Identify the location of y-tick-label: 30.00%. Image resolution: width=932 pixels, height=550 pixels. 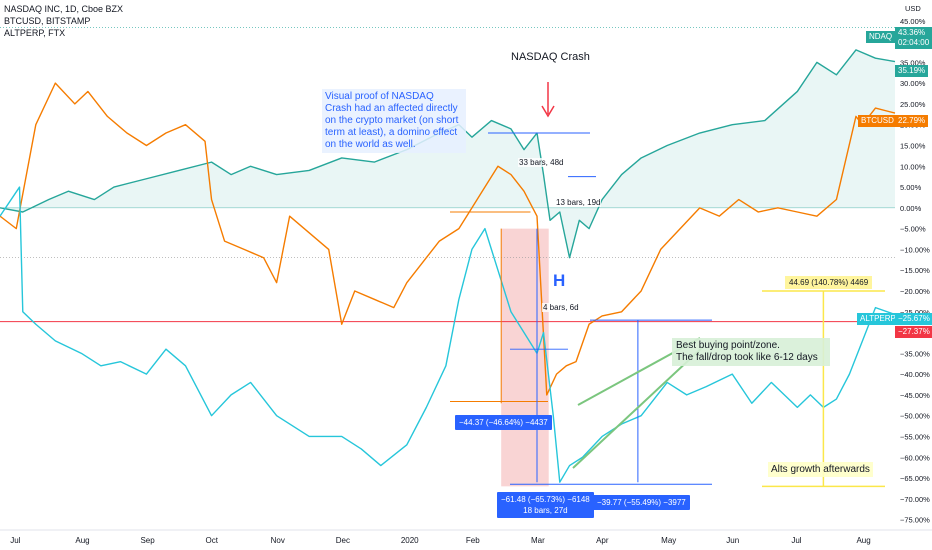
(913, 83).